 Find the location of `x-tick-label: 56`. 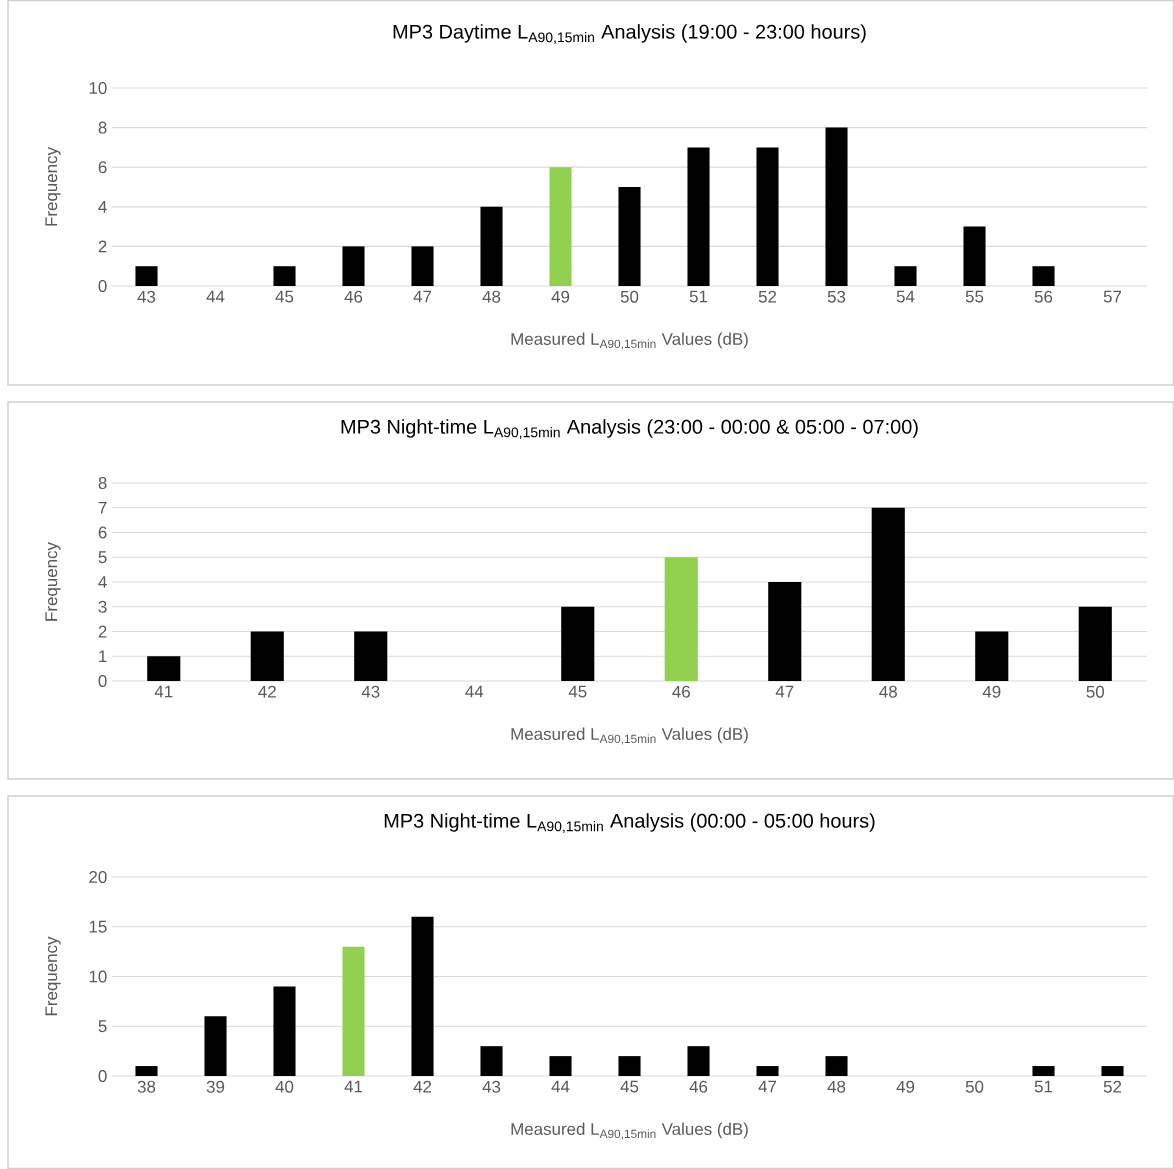

x-tick-label: 56 is located at coordinates (1043, 296).